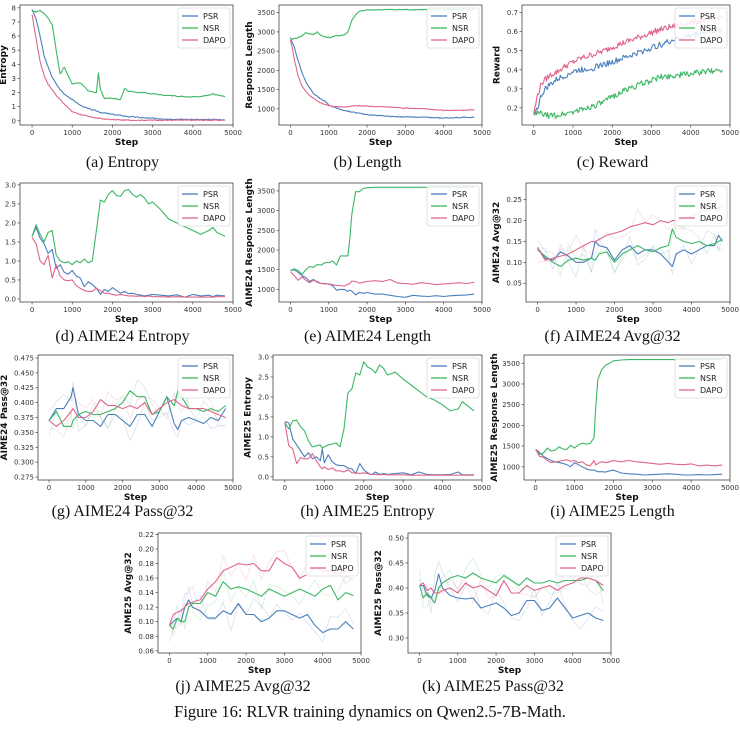  Describe the element at coordinates (24, 478) in the screenshot. I see `y-tick-label: 0.275` at that location.